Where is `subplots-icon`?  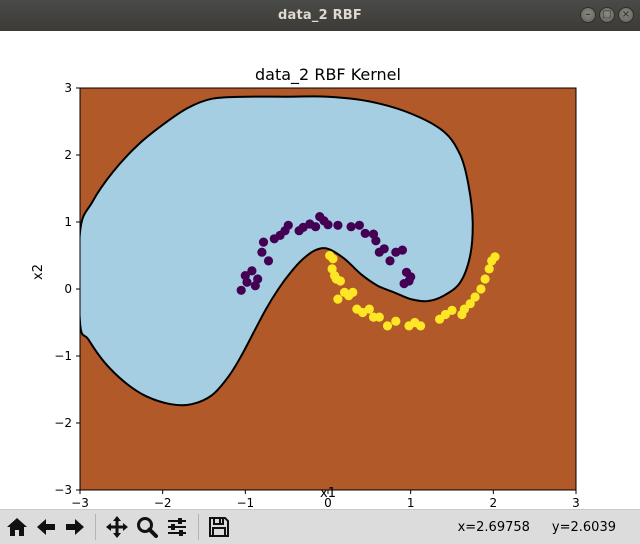
subplots-icon is located at coordinates (177, 527).